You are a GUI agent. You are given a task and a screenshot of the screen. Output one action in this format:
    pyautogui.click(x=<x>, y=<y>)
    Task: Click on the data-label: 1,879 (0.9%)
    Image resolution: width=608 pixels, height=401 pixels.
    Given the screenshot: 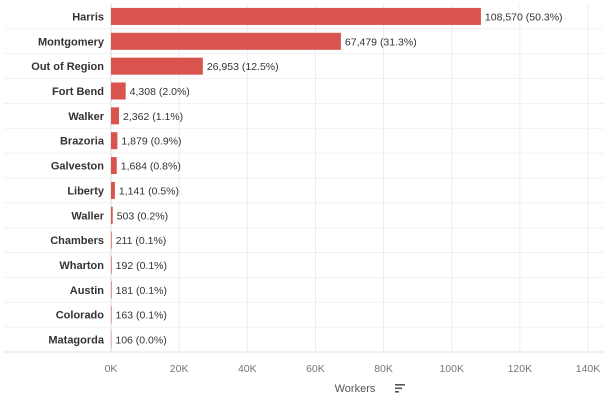 What is the action you would take?
    pyautogui.click(x=151, y=142)
    